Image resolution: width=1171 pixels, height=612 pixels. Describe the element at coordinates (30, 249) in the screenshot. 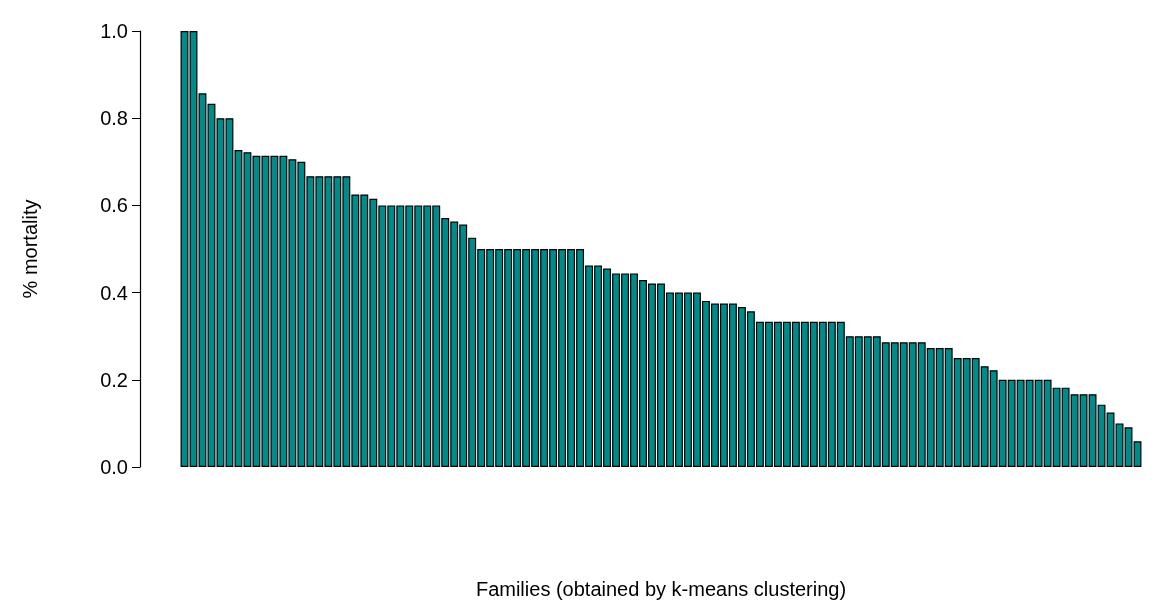

I see `y-axis-title: % mortality` at that location.